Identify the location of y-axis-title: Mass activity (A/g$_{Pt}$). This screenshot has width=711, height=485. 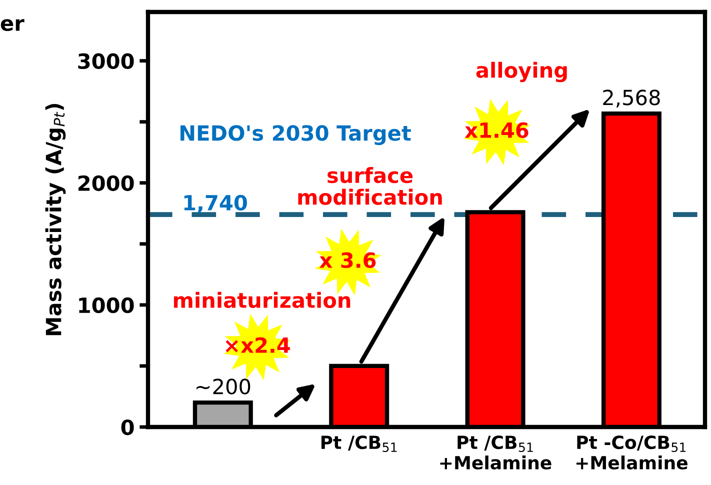
(55, 220).